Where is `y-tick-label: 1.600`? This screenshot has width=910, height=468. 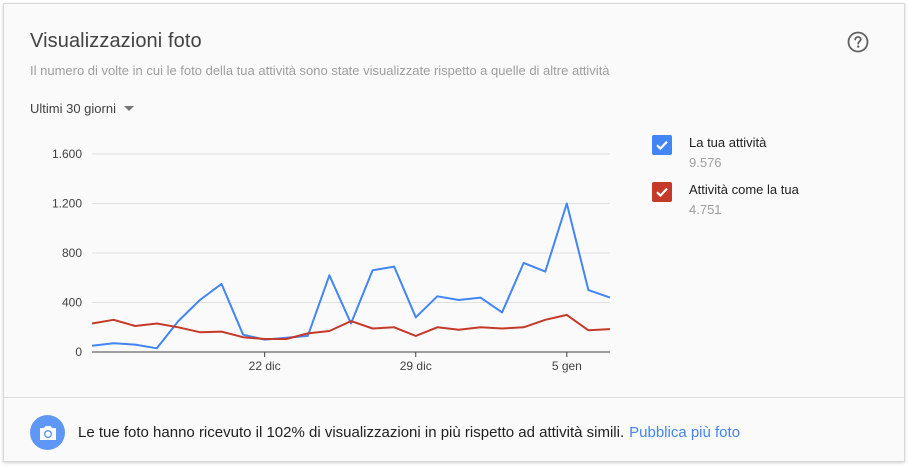
y-tick-label: 1.600 is located at coordinates (67, 154).